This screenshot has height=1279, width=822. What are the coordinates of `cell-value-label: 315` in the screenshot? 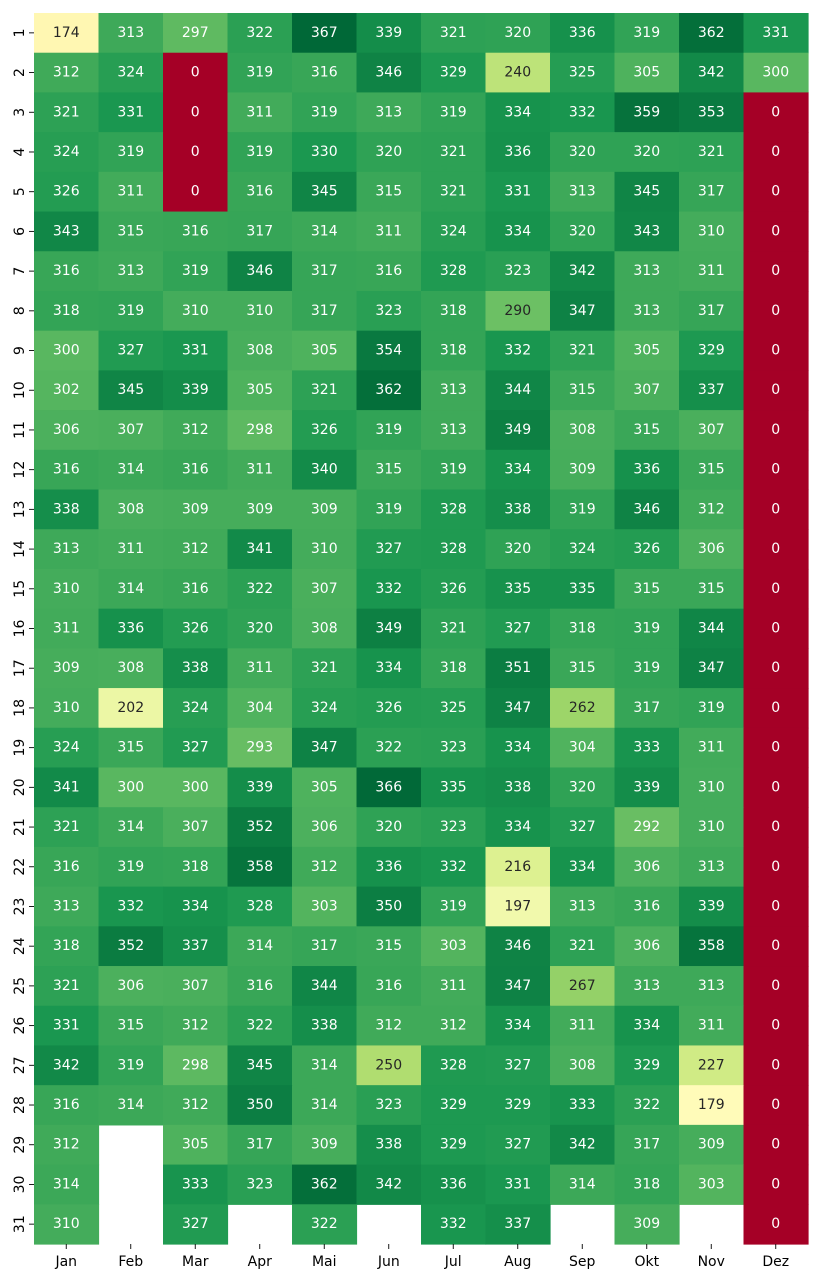 It's located at (582, 668).